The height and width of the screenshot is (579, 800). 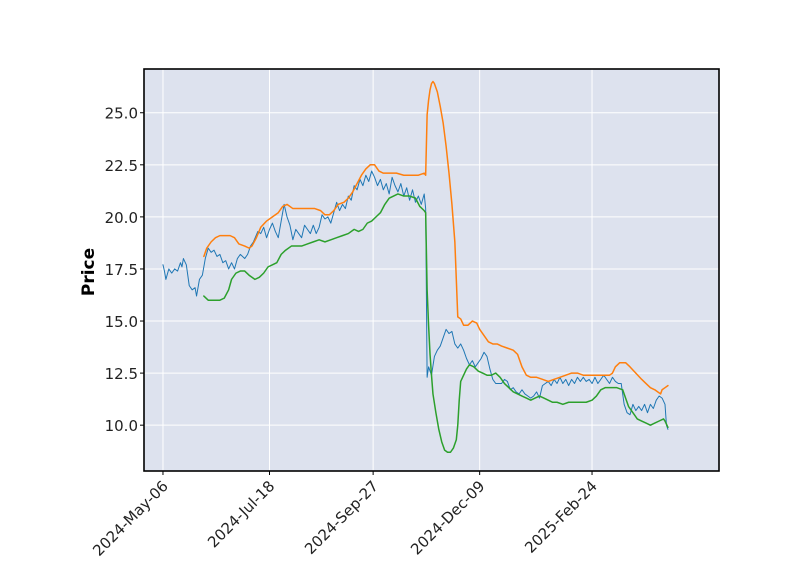 What do you see at coordinates (561, 517) in the screenshot?
I see `x-tick-label: 2025-Feb-24` at bounding box center [561, 517].